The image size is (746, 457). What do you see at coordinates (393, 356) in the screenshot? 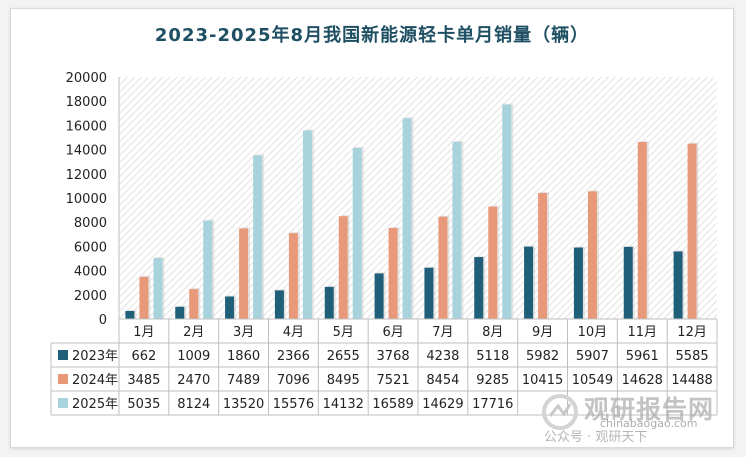
I see `data-label: 3768` at bounding box center [393, 356].